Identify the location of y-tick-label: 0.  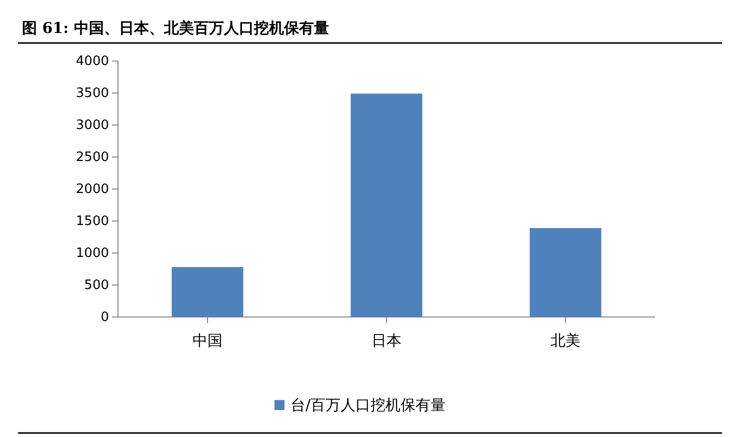
(104, 318).